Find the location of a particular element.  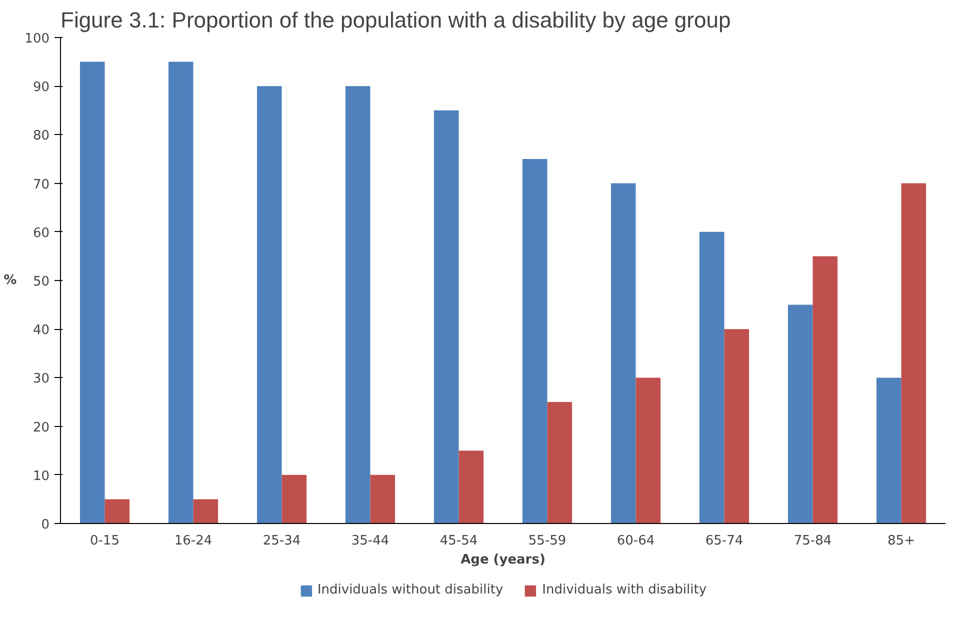

y-tick-label: 30 is located at coordinates (41, 379).